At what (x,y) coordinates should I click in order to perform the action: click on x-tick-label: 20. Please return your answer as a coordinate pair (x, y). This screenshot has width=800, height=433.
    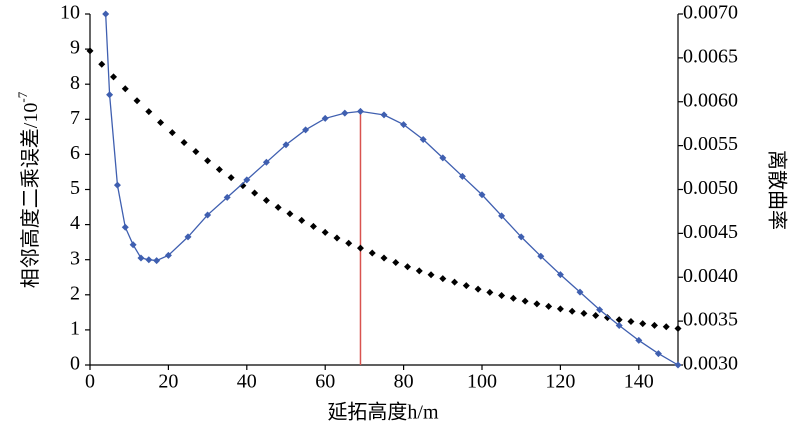
    Looking at the image, I should click on (168, 382).